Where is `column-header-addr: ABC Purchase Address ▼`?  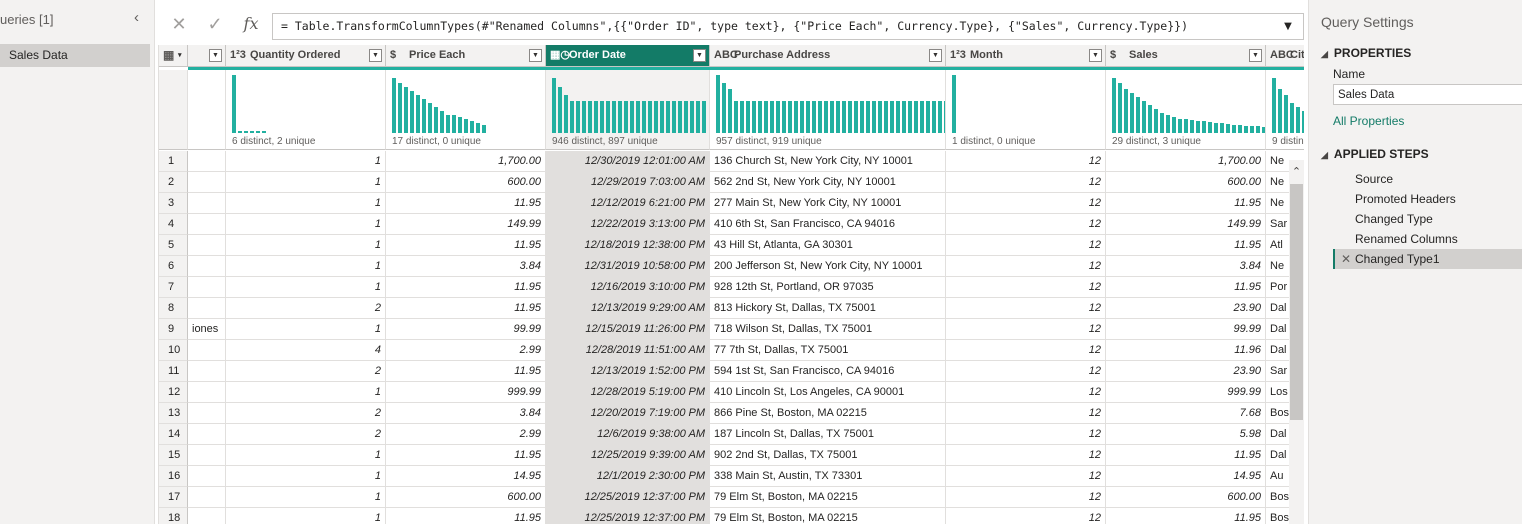
column-header-addr: ABC Purchase Address ▼ is located at coordinates (828, 56).